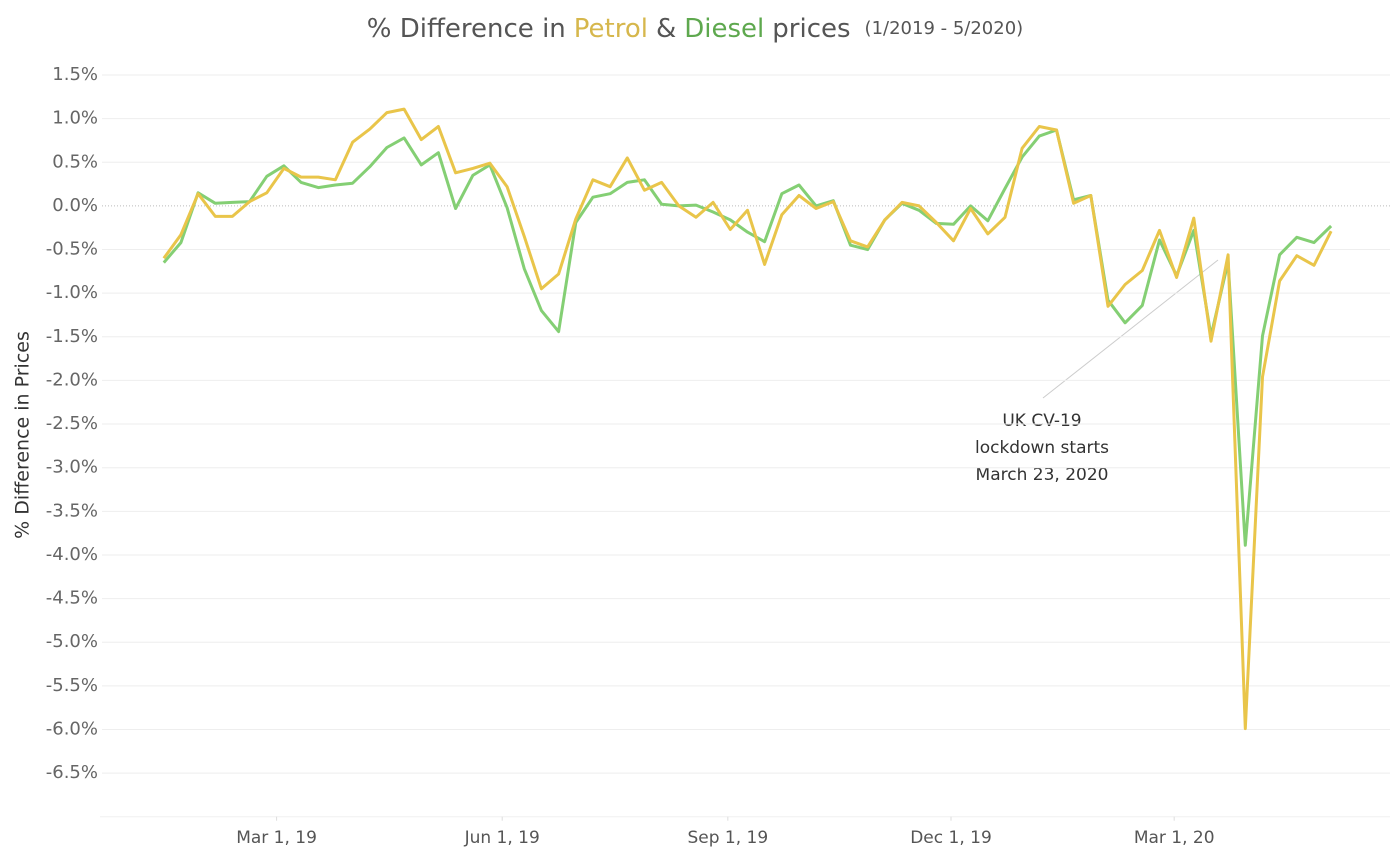 This screenshot has width=1390, height=850. Describe the element at coordinates (72, 598) in the screenshot. I see `y-tick-label: -4.5%` at that location.